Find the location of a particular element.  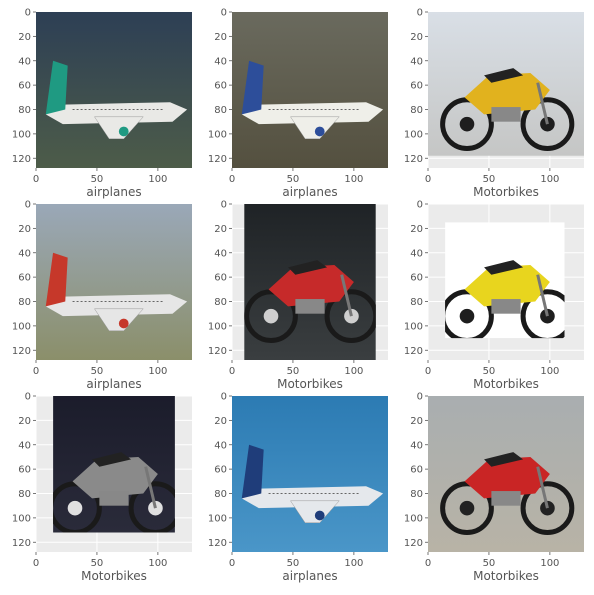

airplane-tail is located at coordinates (56, 87).